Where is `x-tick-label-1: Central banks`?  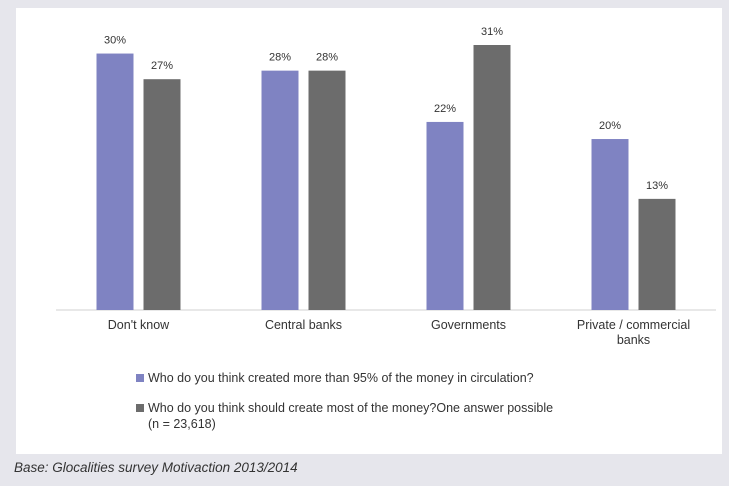
x-tick-label-1: Central banks is located at coordinates (303, 325).